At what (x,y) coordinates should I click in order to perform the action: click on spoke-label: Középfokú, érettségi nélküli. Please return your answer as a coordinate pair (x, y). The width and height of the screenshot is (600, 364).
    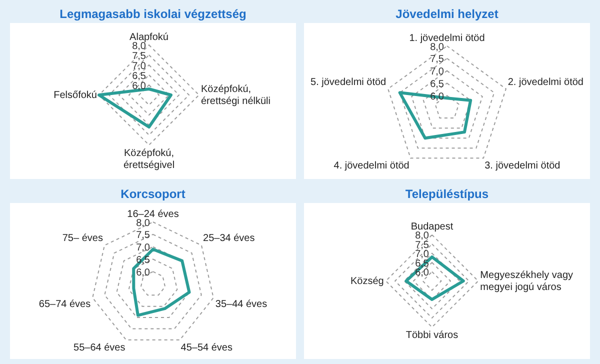
    Looking at the image, I should click on (235, 95).